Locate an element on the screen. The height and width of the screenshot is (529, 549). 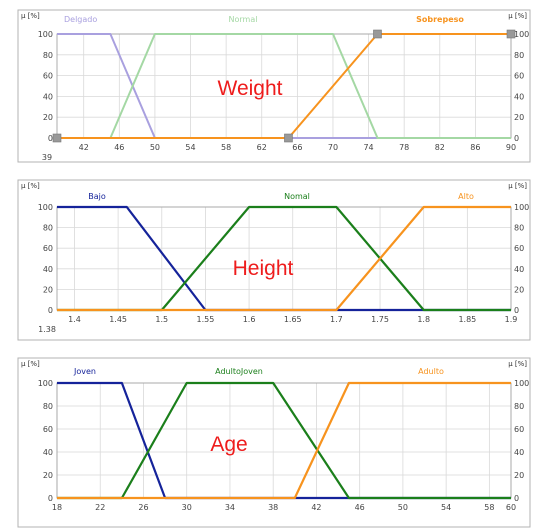
height-ytick-right: 100 is located at coordinates (521, 207).